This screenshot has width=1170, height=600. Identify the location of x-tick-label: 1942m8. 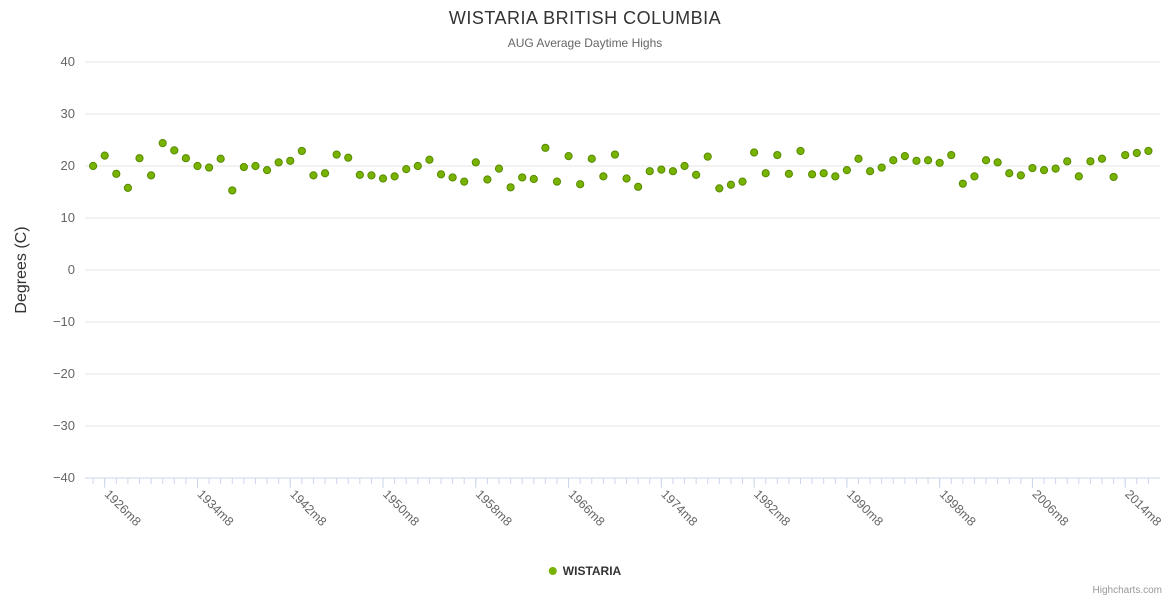
(308, 508).